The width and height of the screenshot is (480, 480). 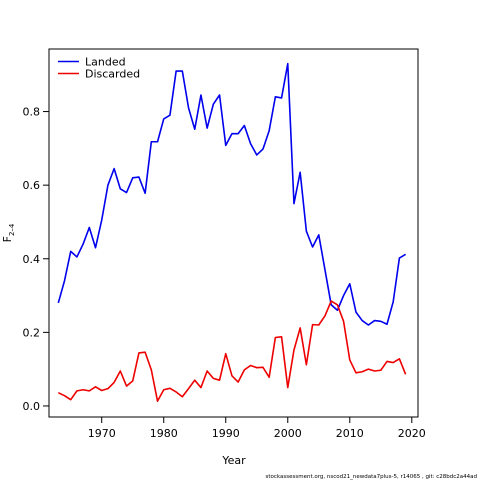 What do you see at coordinates (164, 433) in the screenshot?
I see `x-tick-label: 1980` at bounding box center [164, 433].